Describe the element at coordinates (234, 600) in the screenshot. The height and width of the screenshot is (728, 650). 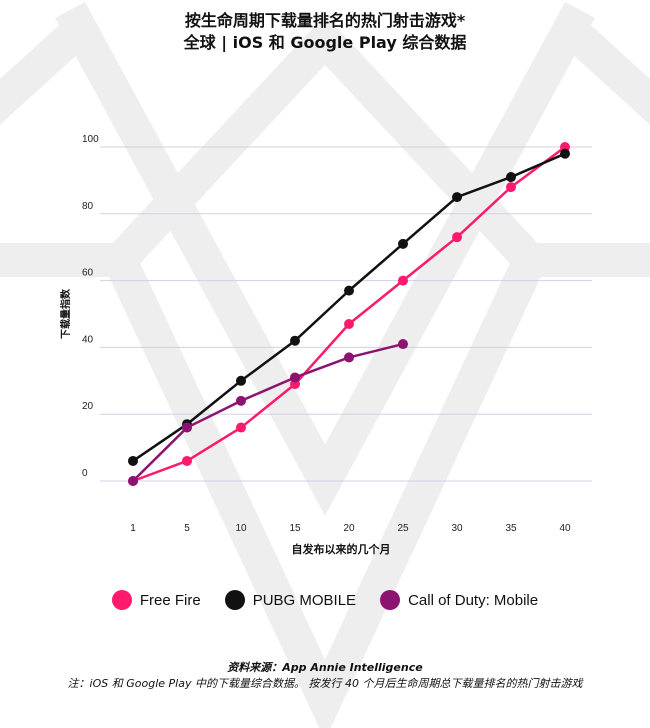
I see `legend-marker-pubg-mobile` at that location.